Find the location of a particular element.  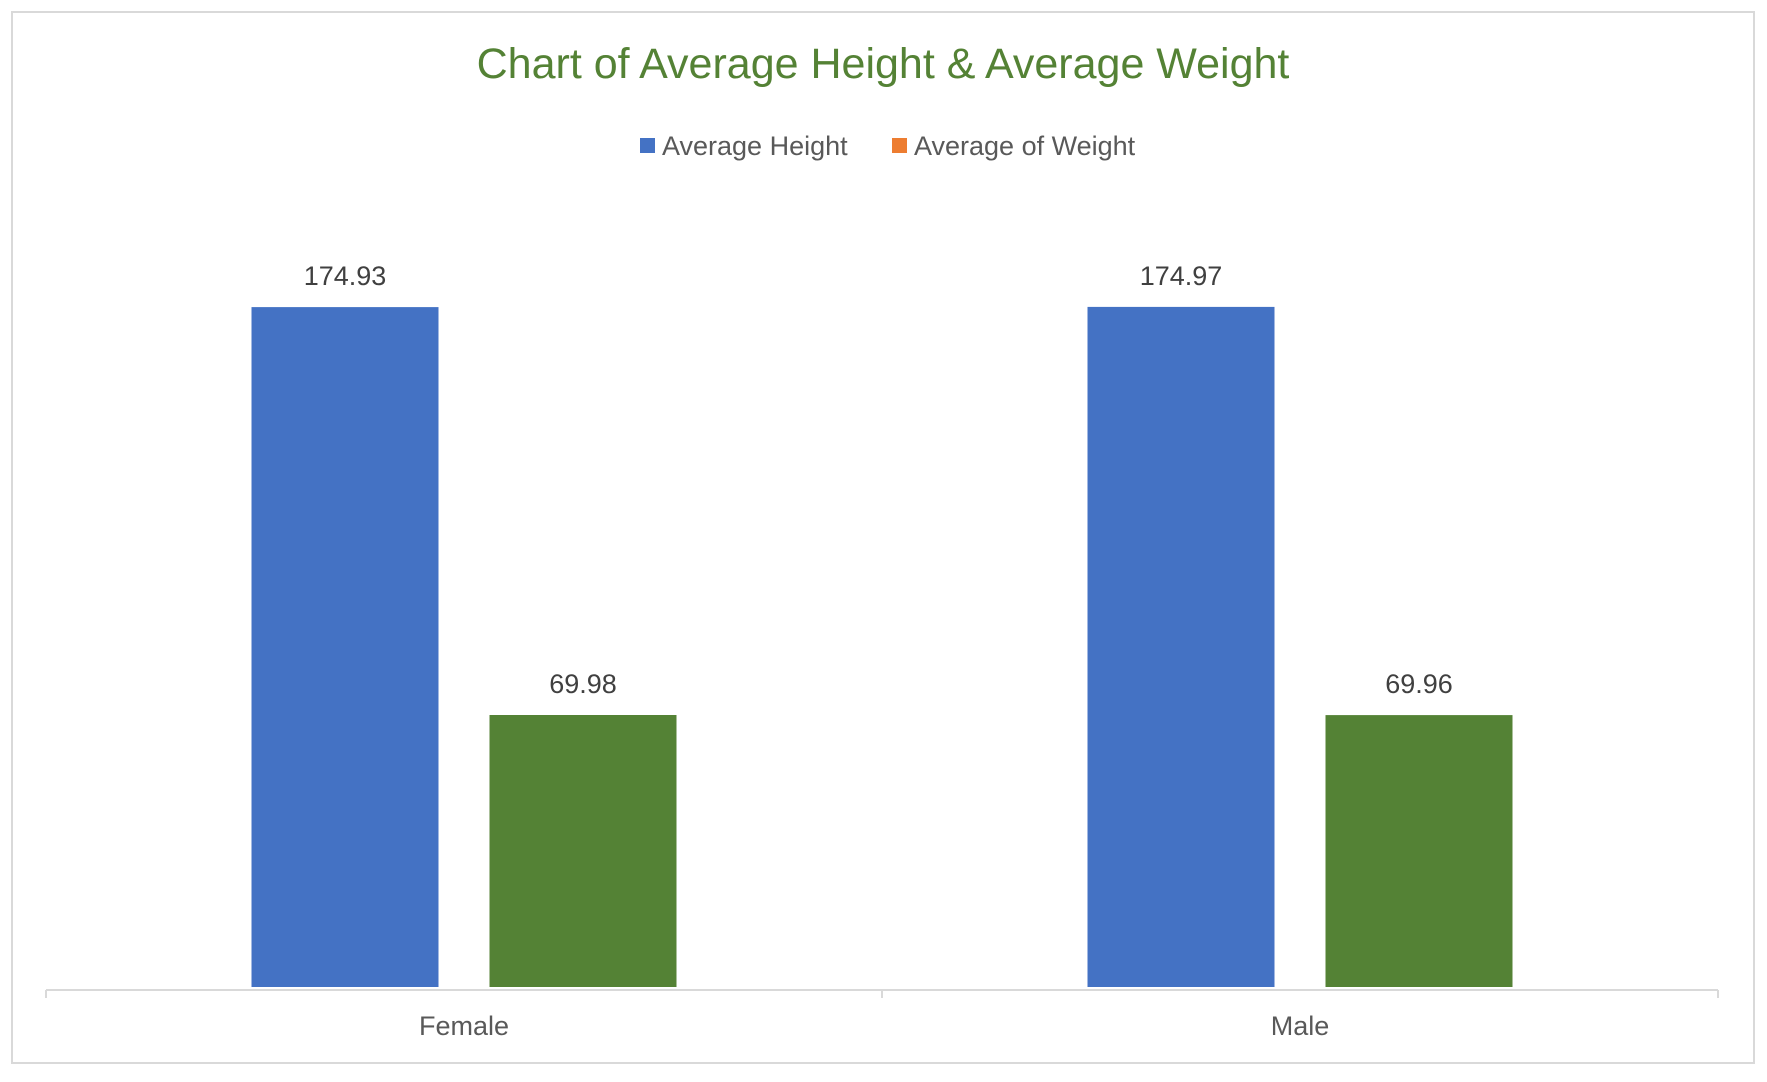

legend-label-average-height: Average Height is located at coordinates (755, 146).